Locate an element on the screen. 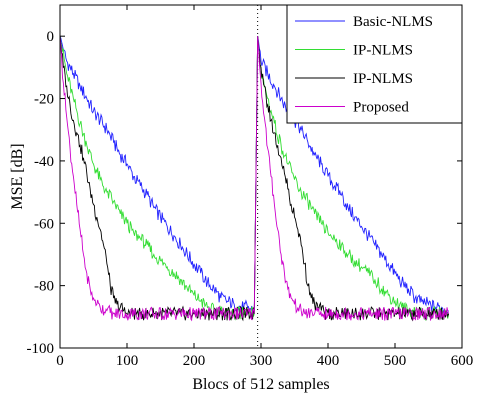 This screenshot has width=480, height=400. y-tick-label-2: -40 is located at coordinates (44, 162).